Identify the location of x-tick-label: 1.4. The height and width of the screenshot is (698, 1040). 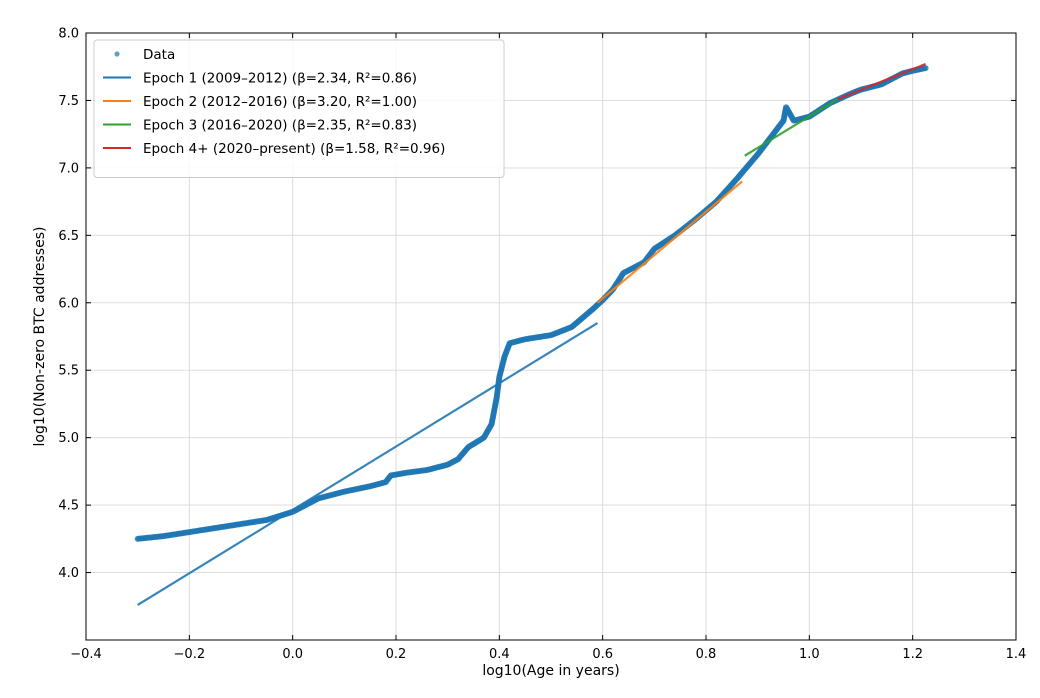
(1016, 654).